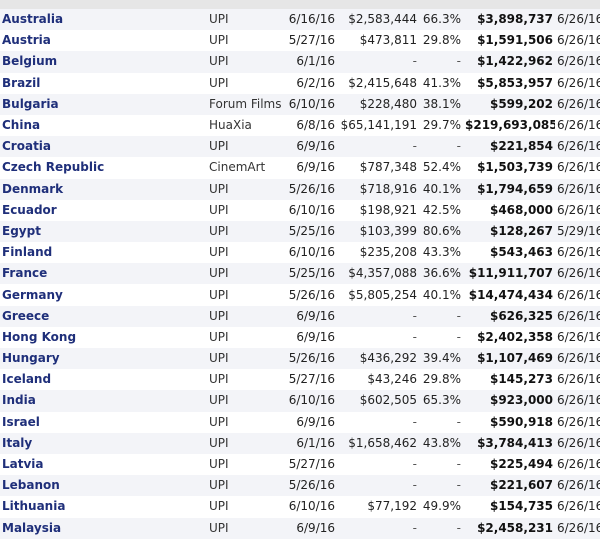  Describe the element at coordinates (21, 82) in the screenshot. I see `country-link: Brazil` at that location.